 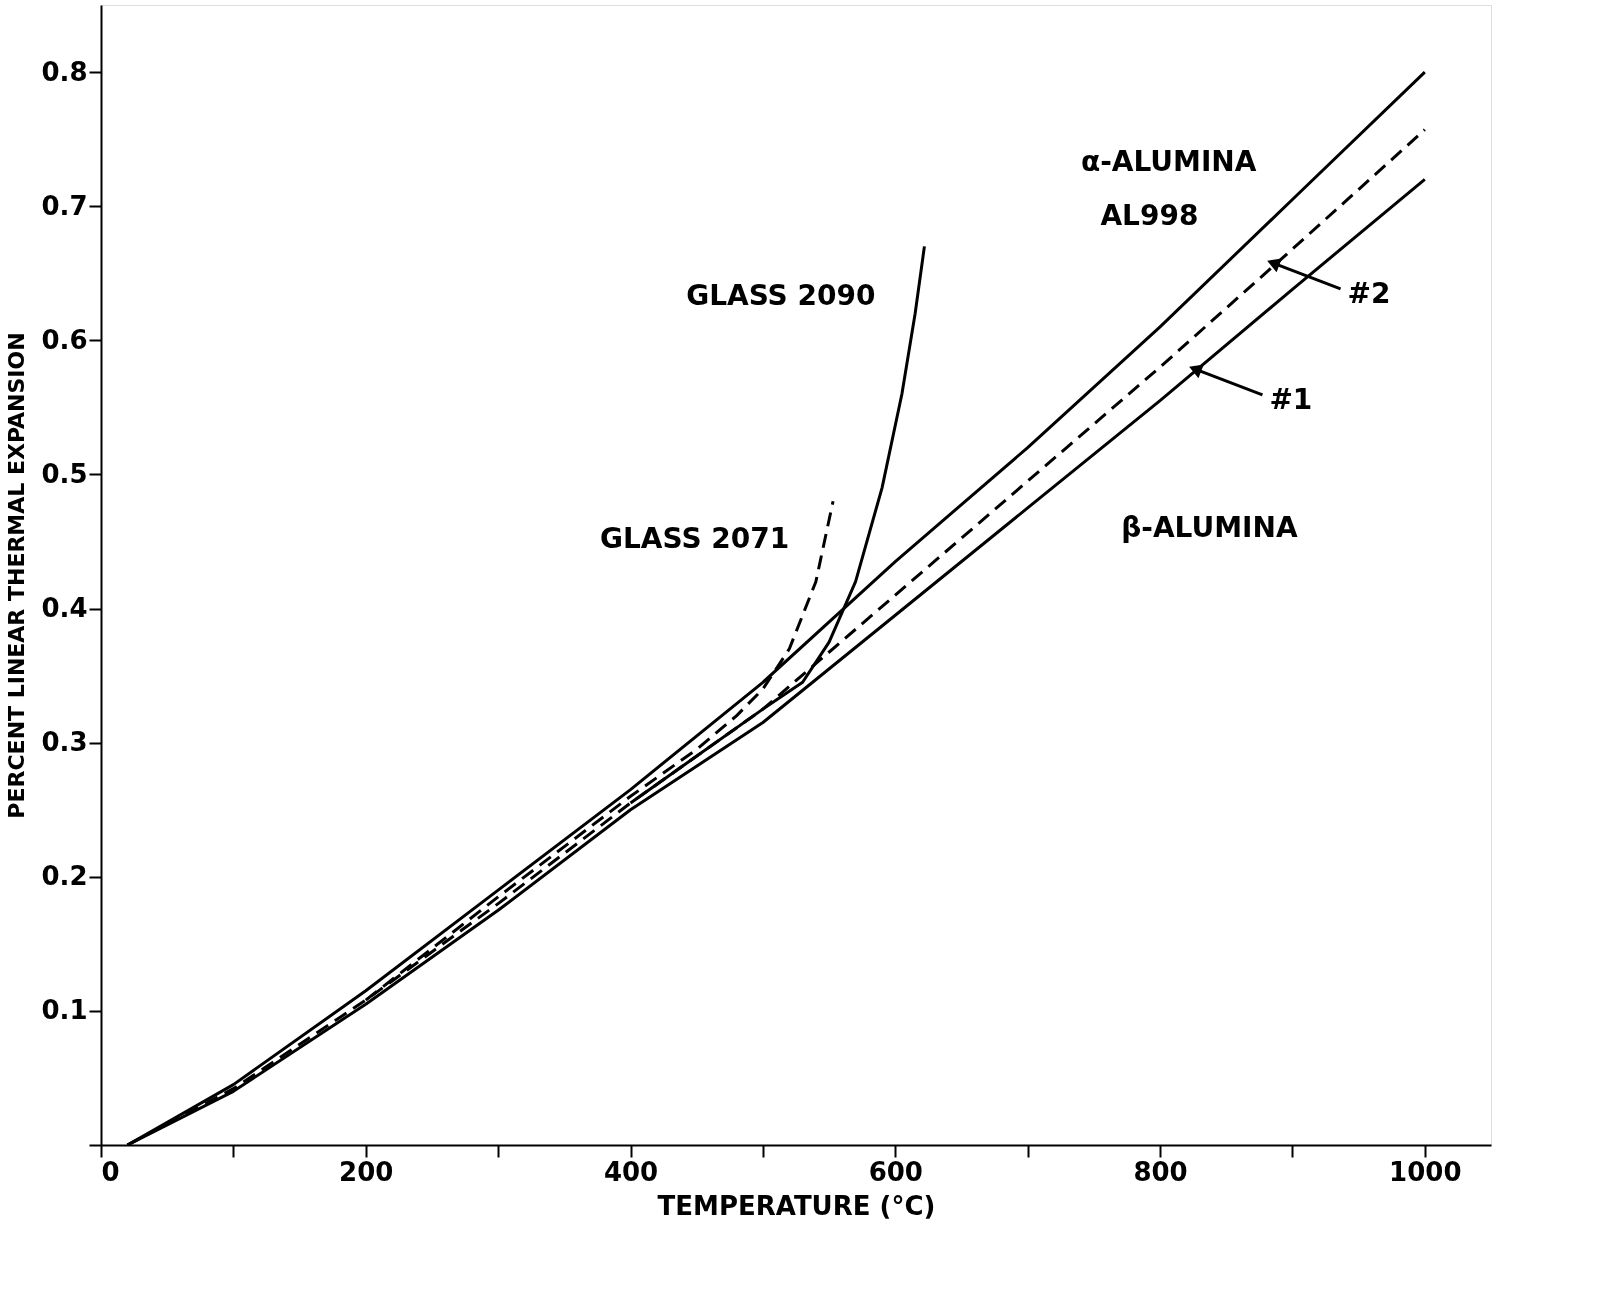 What do you see at coordinates (64, 876) in the screenshot?
I see `y-tick-label: 0.2` at bounding box center [64, 876].